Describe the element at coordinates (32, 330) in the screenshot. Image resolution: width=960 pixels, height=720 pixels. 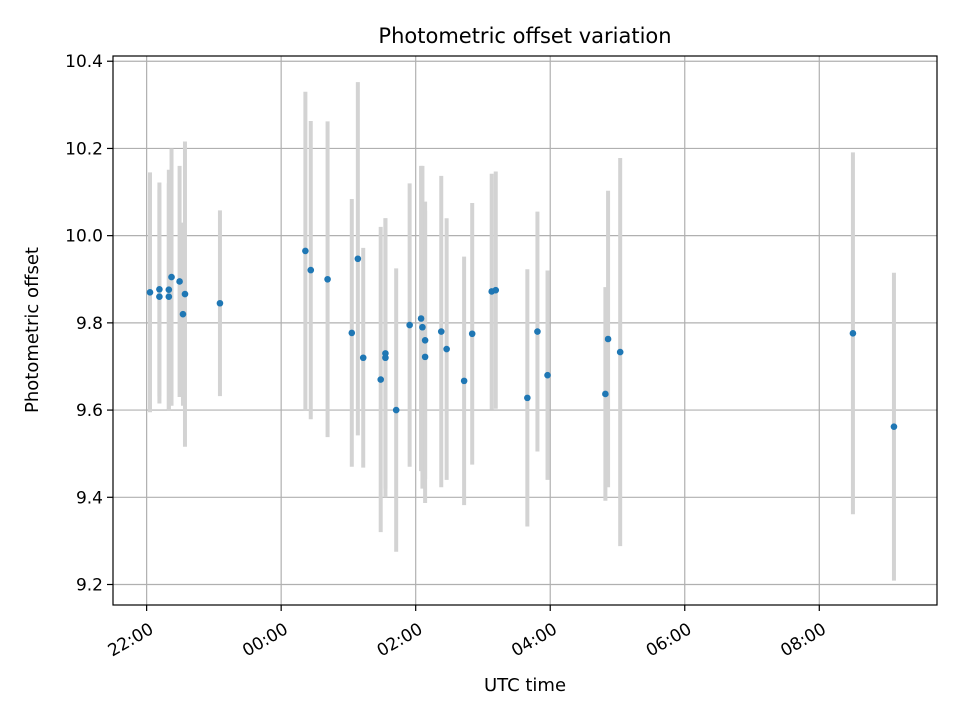
I see `y-axis-label: Photometric offset` at that location.